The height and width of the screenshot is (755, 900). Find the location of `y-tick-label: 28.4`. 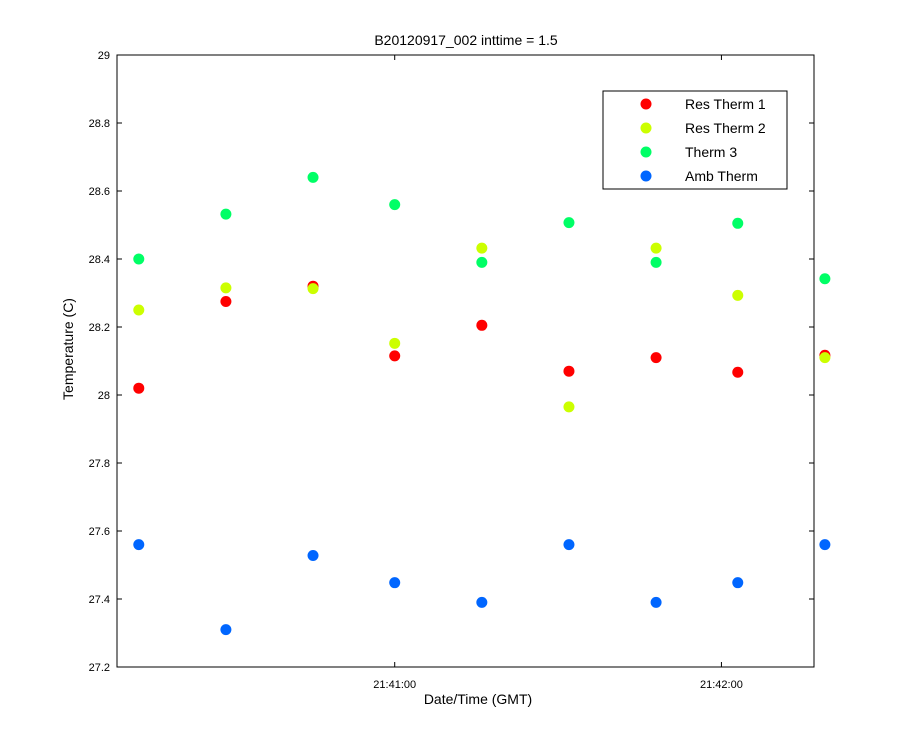

y-tick-label: 28.4 is located at coordinates (99, 260).